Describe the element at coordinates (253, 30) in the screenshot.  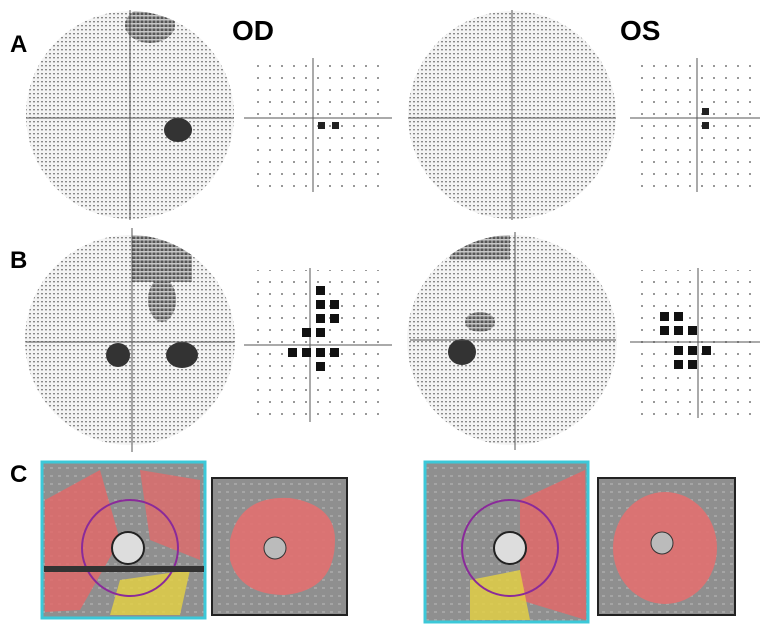
I see `eye-label: OD` at that location.